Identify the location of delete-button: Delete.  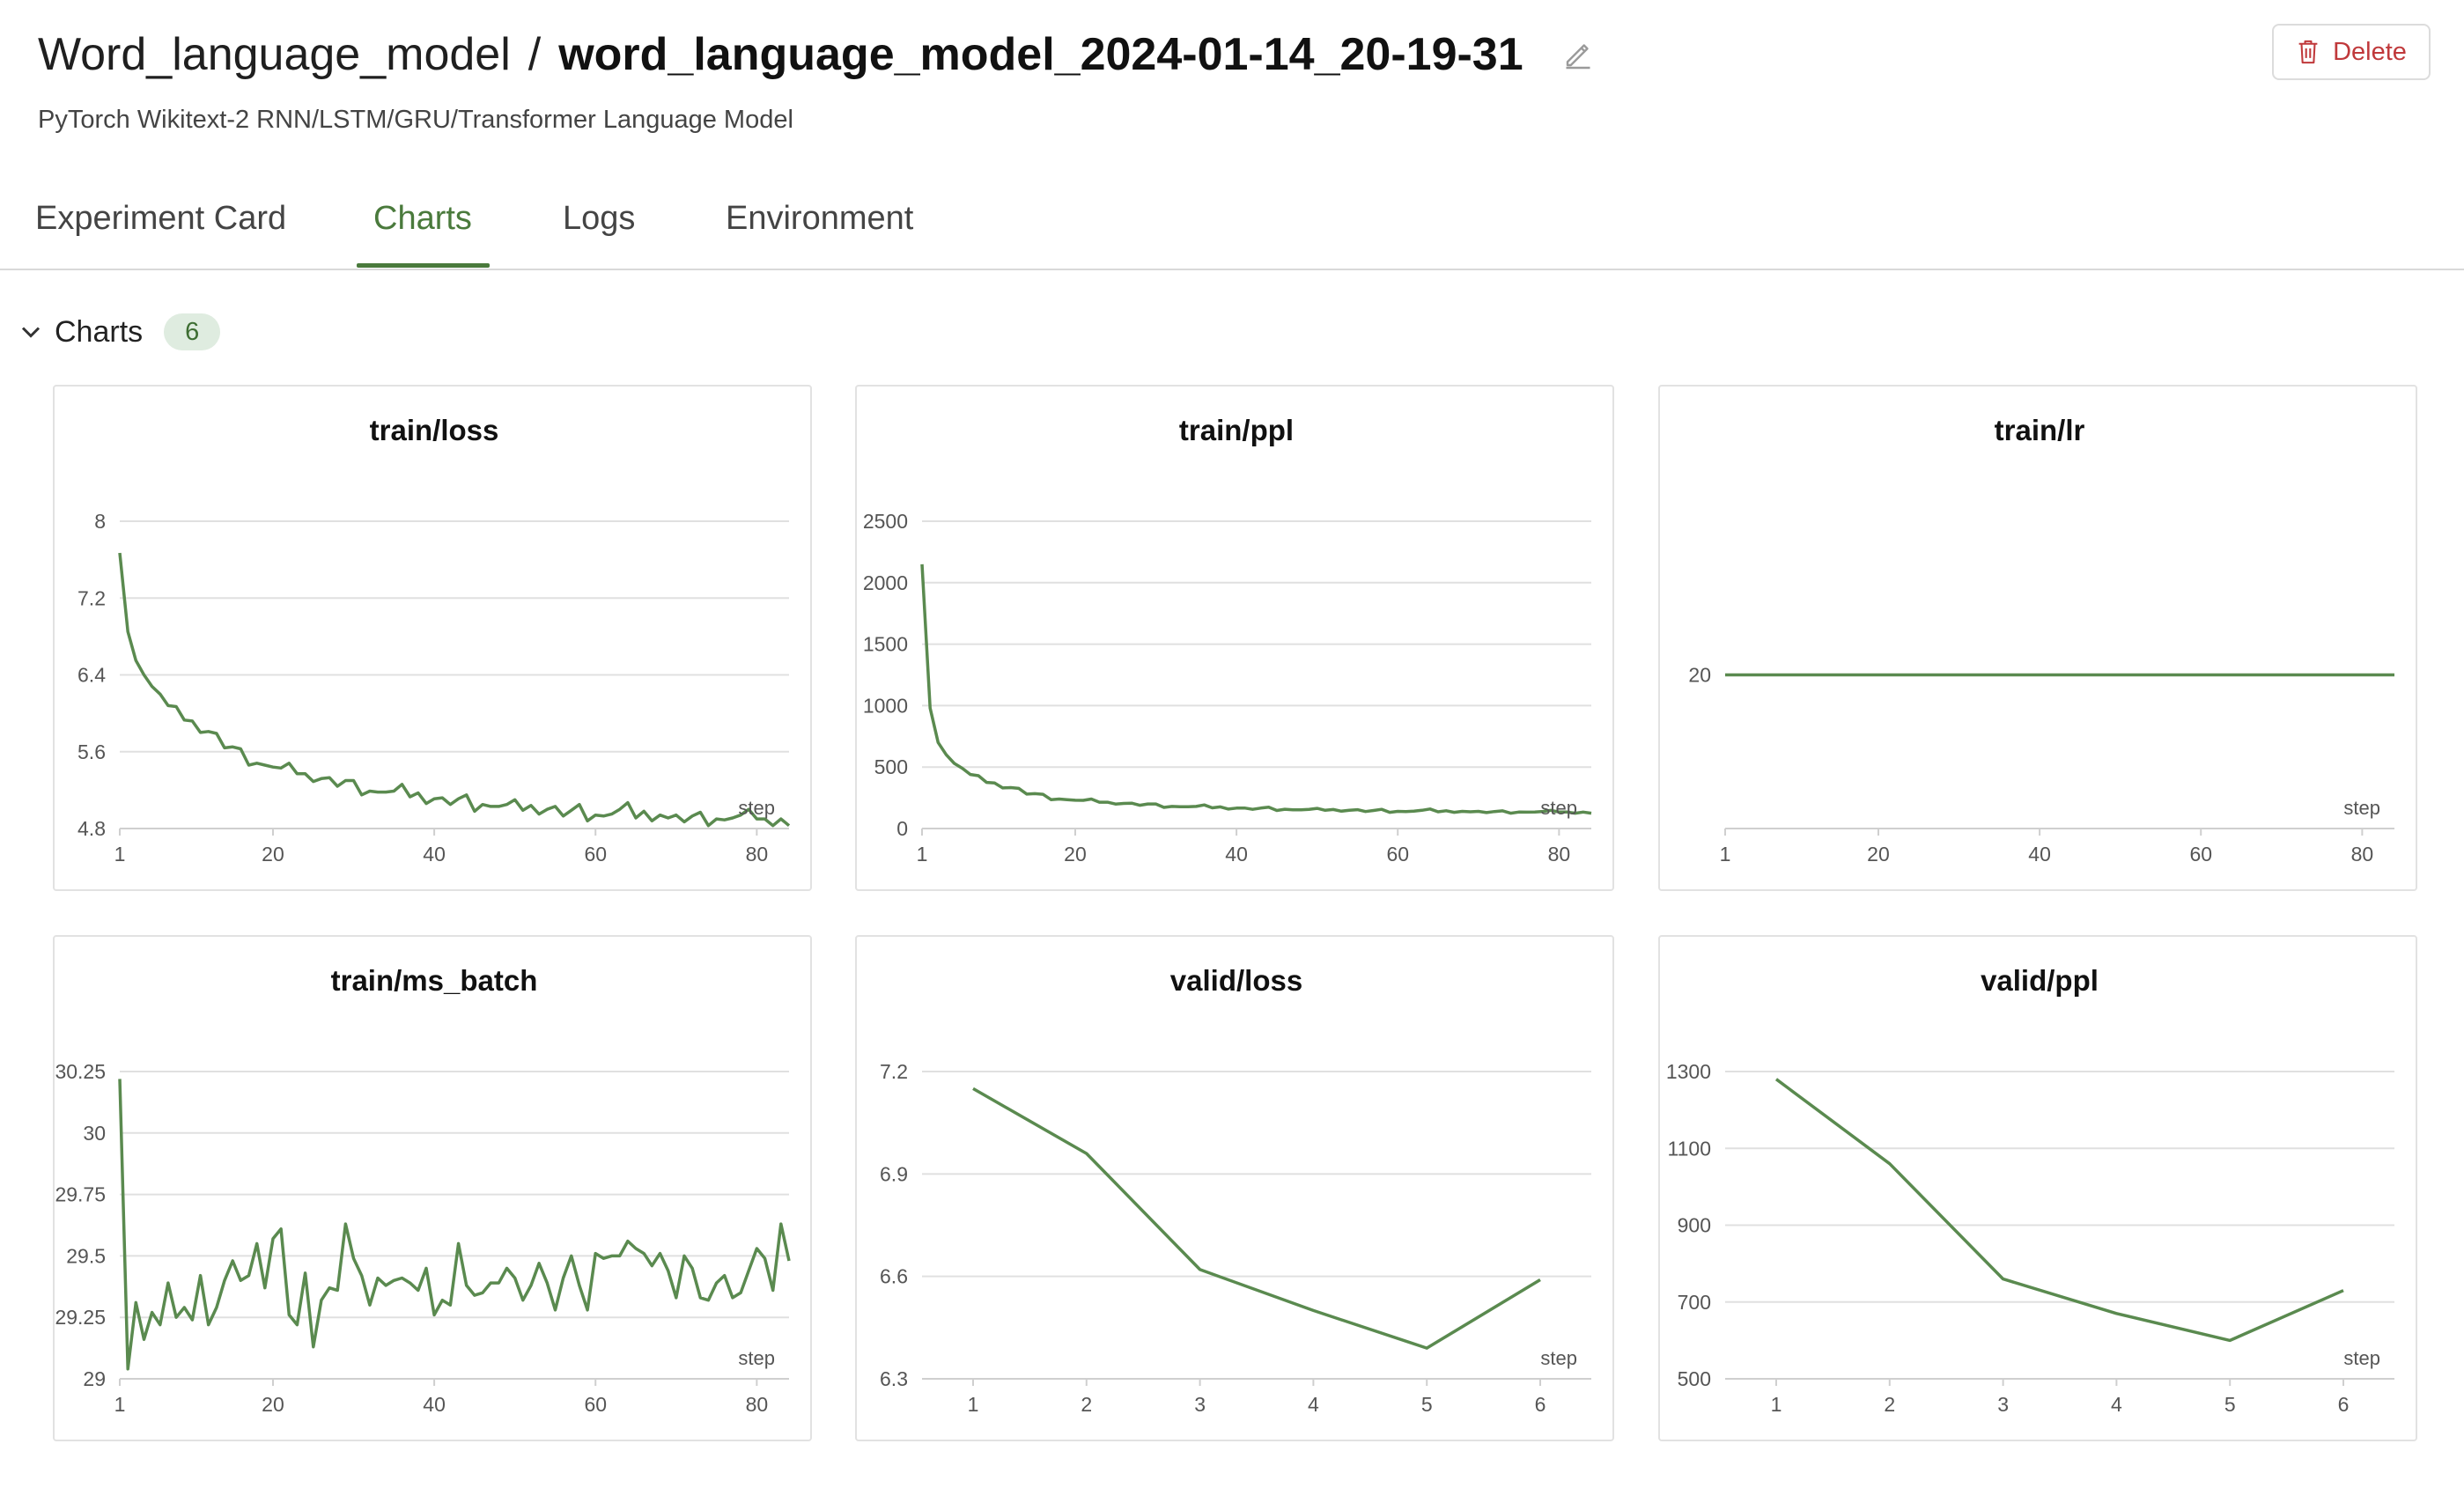
(2351, 52).